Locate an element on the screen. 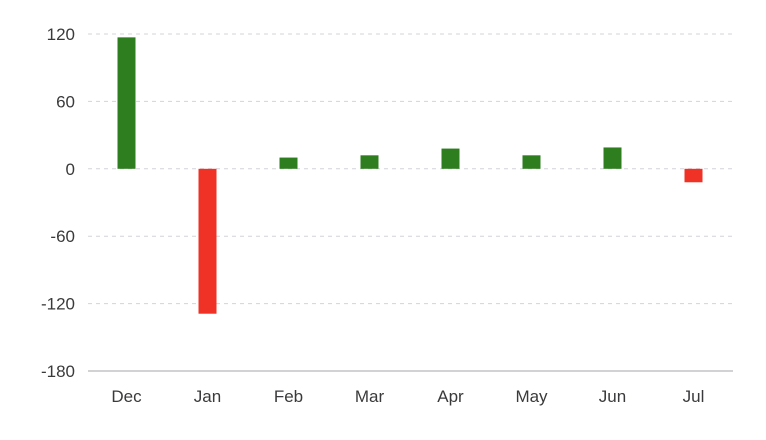 Image resolution: width=766 pixels, height=440 pixels. x-tick-label: Mar is located at coordinates (370, 396).